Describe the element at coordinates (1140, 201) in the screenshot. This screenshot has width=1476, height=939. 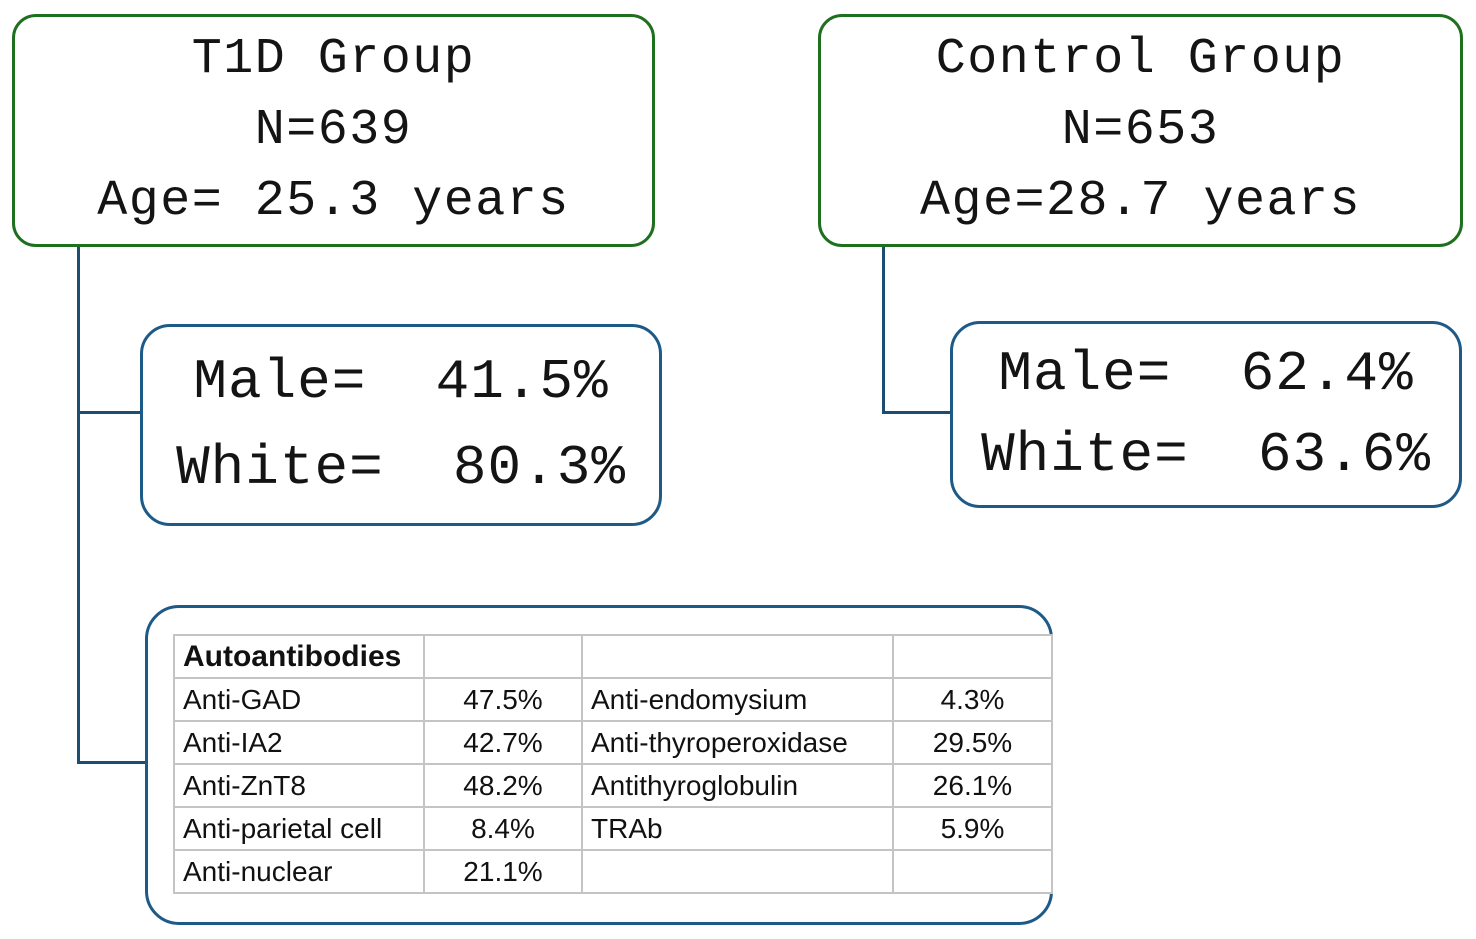
I see `control-group-age: Age=28.7 years` at that location.